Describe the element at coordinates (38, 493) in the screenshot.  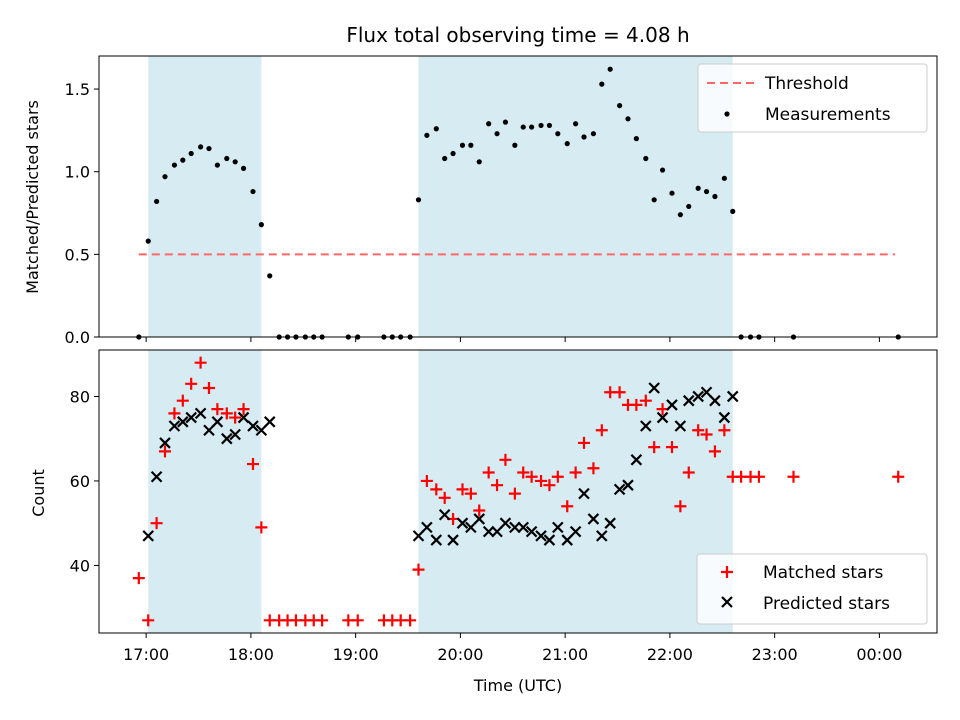
I see `count-y-axis-label: Count` at that location.